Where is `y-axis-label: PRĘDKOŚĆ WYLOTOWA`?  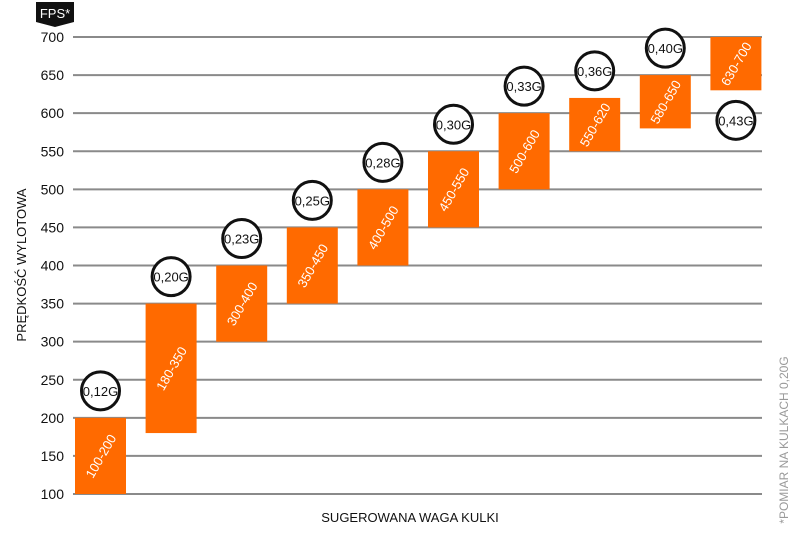
y-axis-label: PRĘDKOŚĆ WYLOTOWA is located at coordinates (21, 264).